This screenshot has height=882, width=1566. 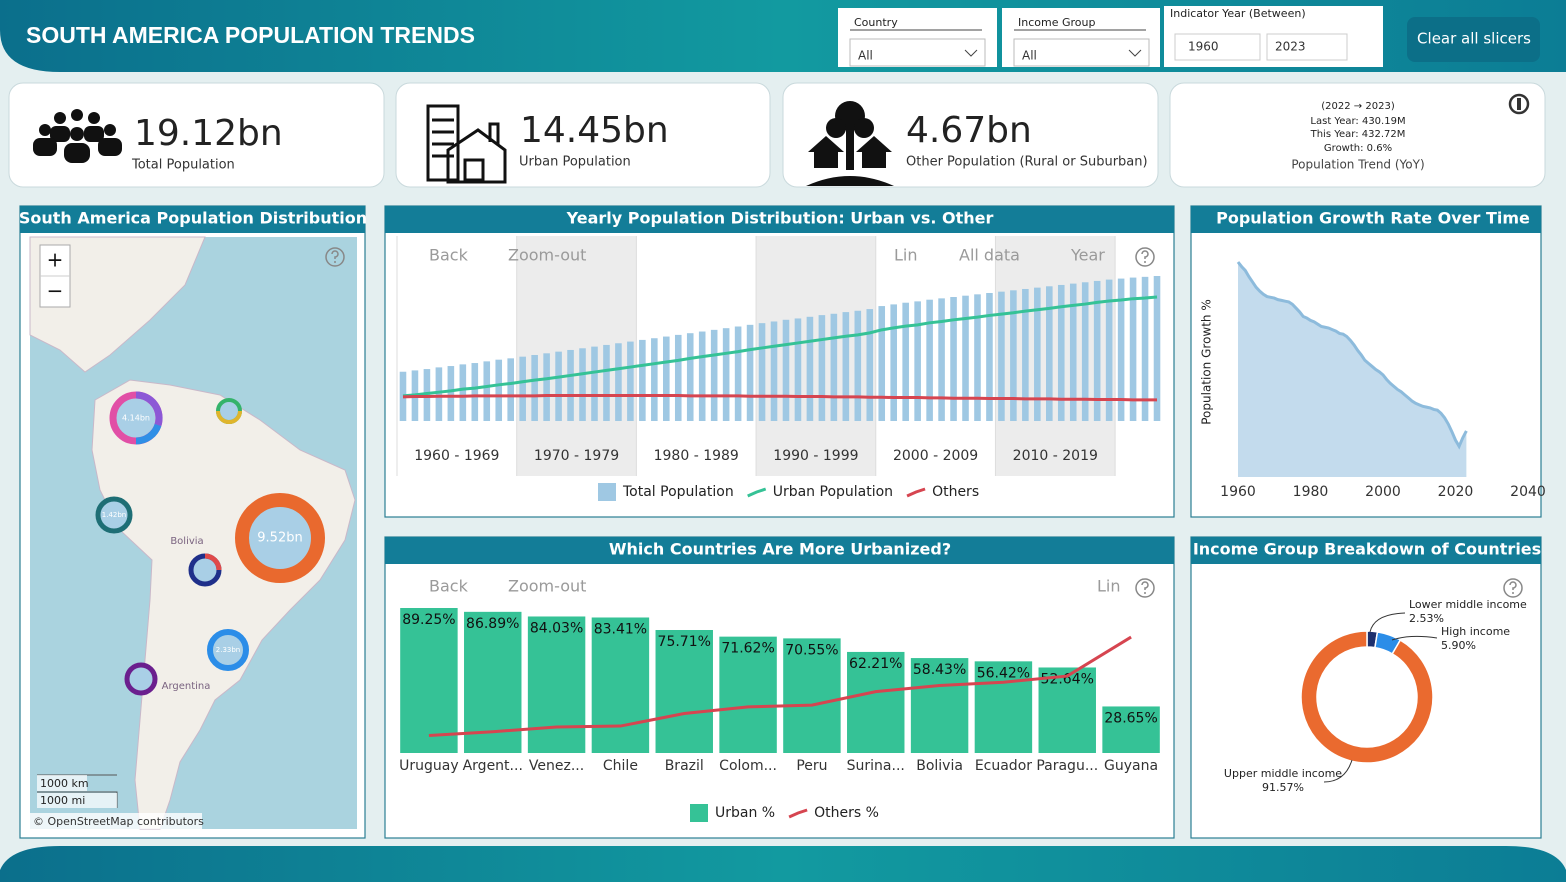 What do you see at coordinates (210, 543) in the screenshot?
I see `bubbles: 4.14bn 1.42bn 9.52bn 2.33bn` at bounding box center [210, 543].